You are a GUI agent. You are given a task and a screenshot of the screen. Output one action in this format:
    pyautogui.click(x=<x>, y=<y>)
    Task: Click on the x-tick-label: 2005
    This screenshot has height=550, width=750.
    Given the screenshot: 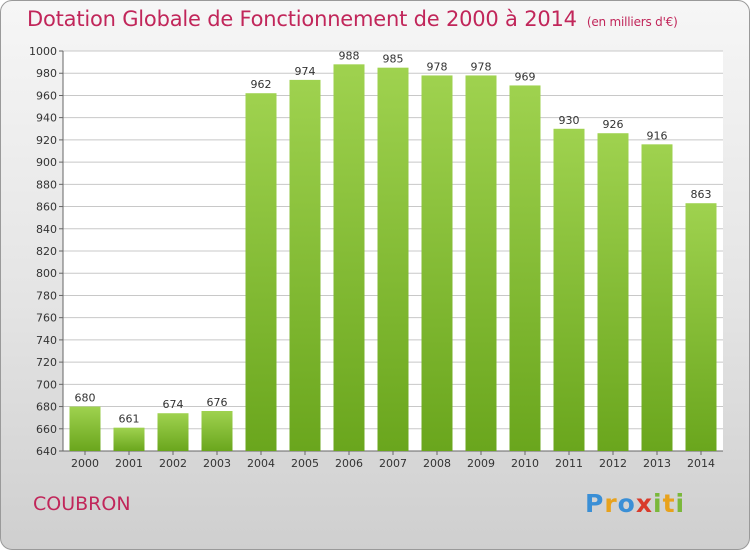 What is the action you would take?
    pyautogui.click(x=305, y=463)
    